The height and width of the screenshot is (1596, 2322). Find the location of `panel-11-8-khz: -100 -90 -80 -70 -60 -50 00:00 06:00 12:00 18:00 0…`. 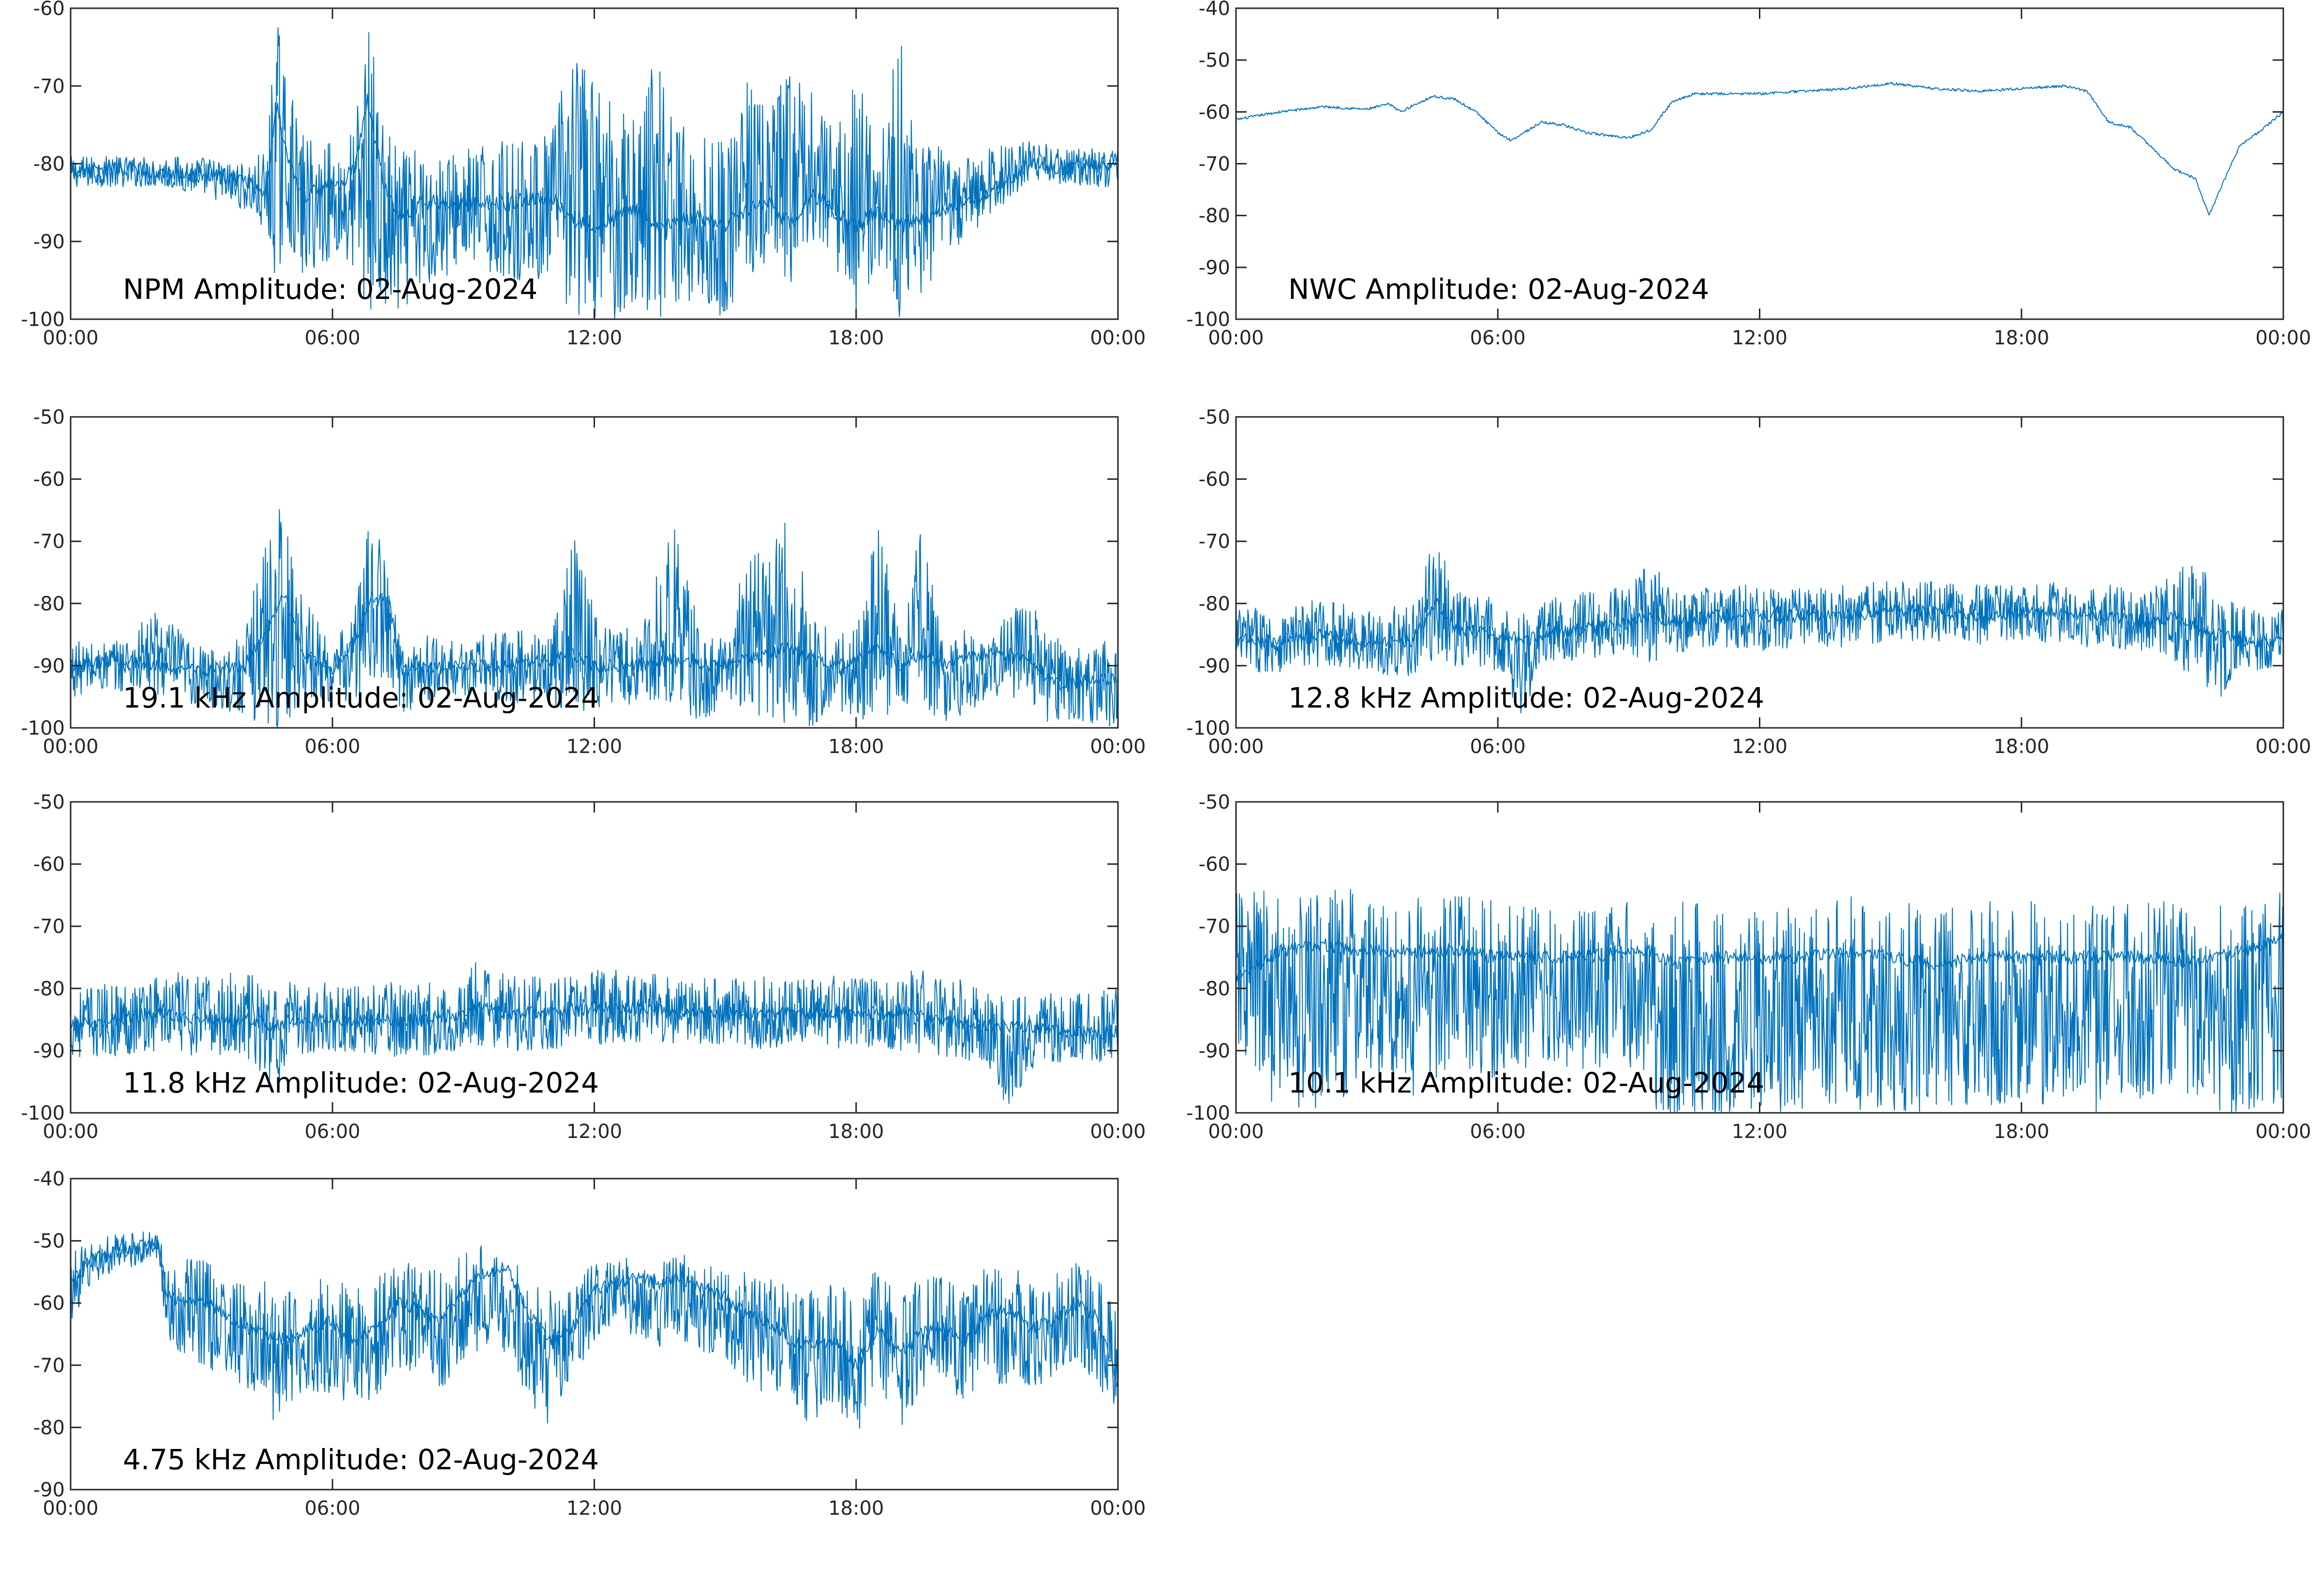

panel-11-8-khz: -100 -90 -80 -70 -60 -50 00:00 06:00 12:00 18:00 0… is located at coordinates (583, 967).